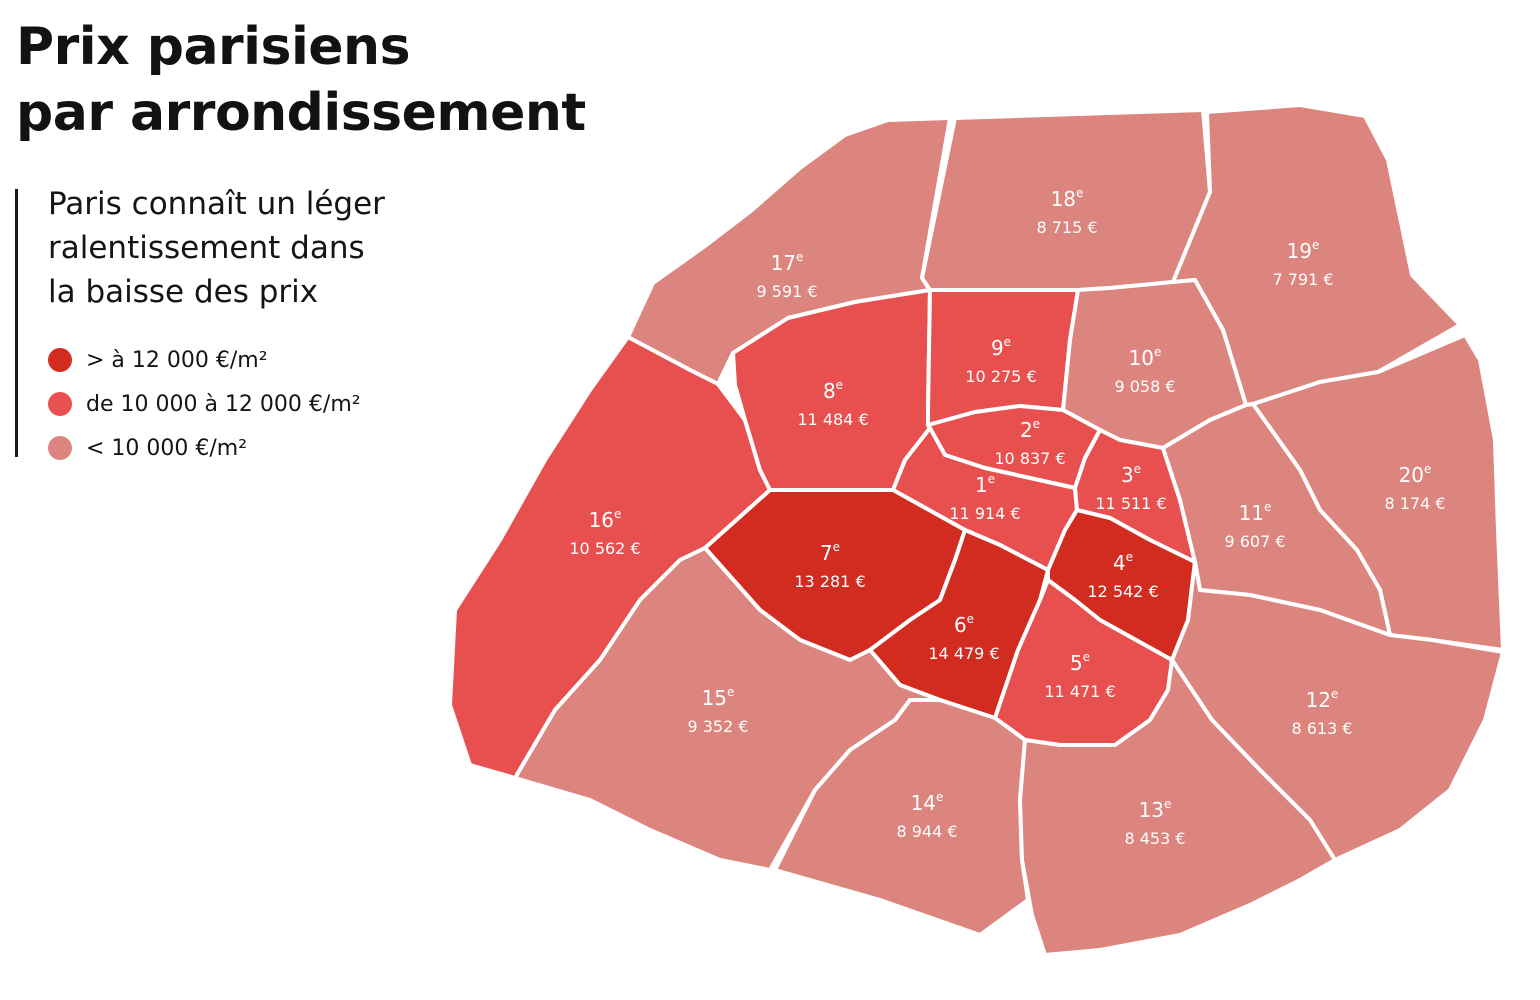 The height and width of the screenshot is (1000, 1540). What do you see at coordinates (786, 291) in the screenshot?
I see `district-price-17: 9 591 €` at bounding box center [786, 291].